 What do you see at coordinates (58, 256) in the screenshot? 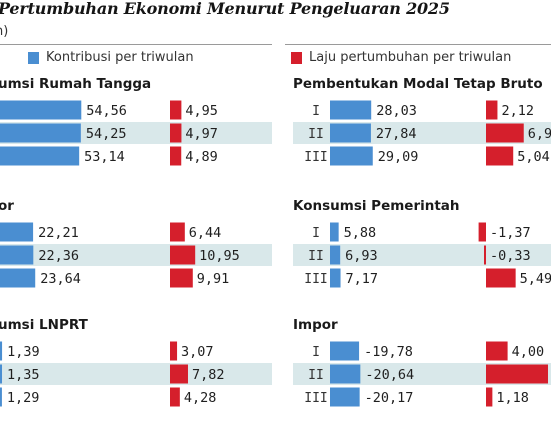
I see `contribution-value-label: 22,36` at bounding box center [58, 256].